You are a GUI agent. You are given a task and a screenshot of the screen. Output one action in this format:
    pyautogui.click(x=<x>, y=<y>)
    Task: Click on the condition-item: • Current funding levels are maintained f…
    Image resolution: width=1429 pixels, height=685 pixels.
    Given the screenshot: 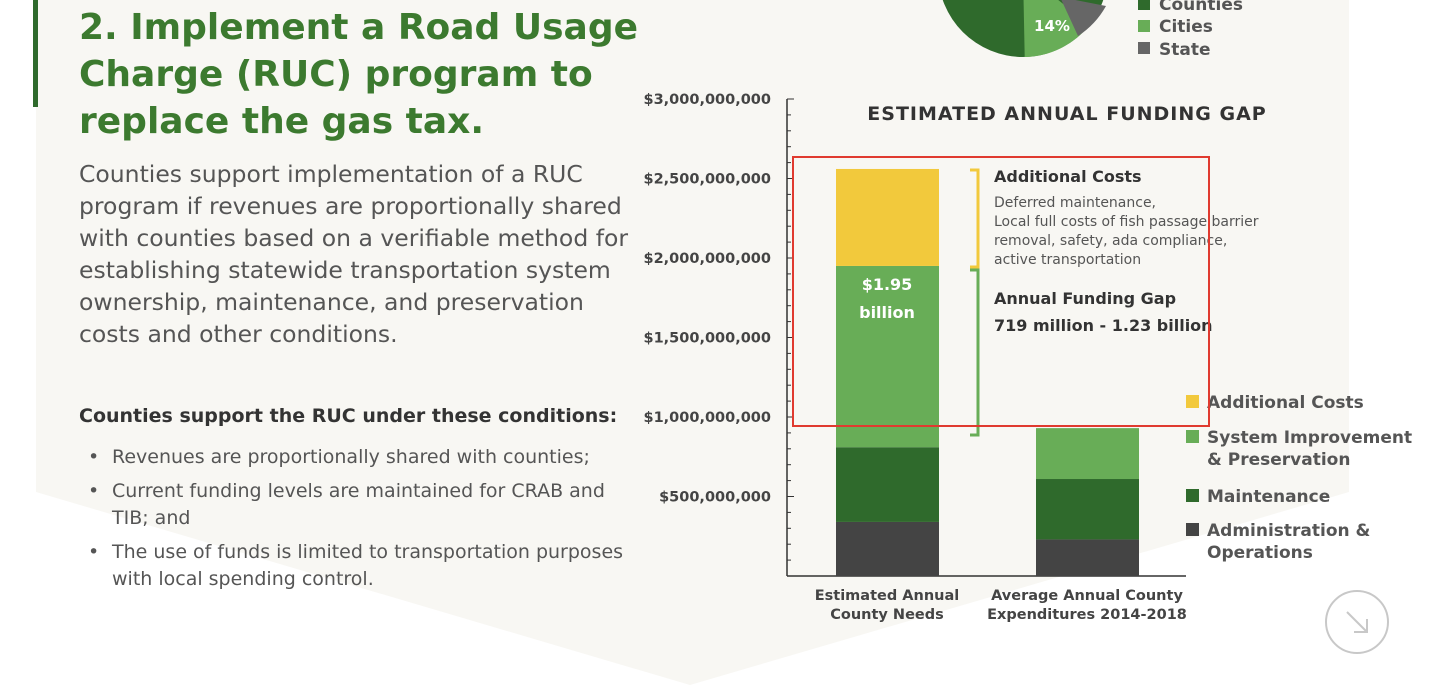 What is the action you would take?
    pyautogui.click(x=359, y=505)
    